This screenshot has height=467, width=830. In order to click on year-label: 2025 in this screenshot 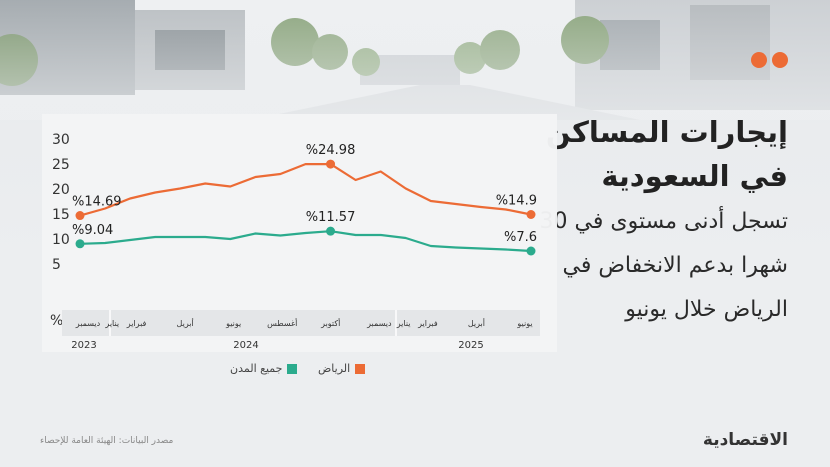, I will do `click(470, 345)`.